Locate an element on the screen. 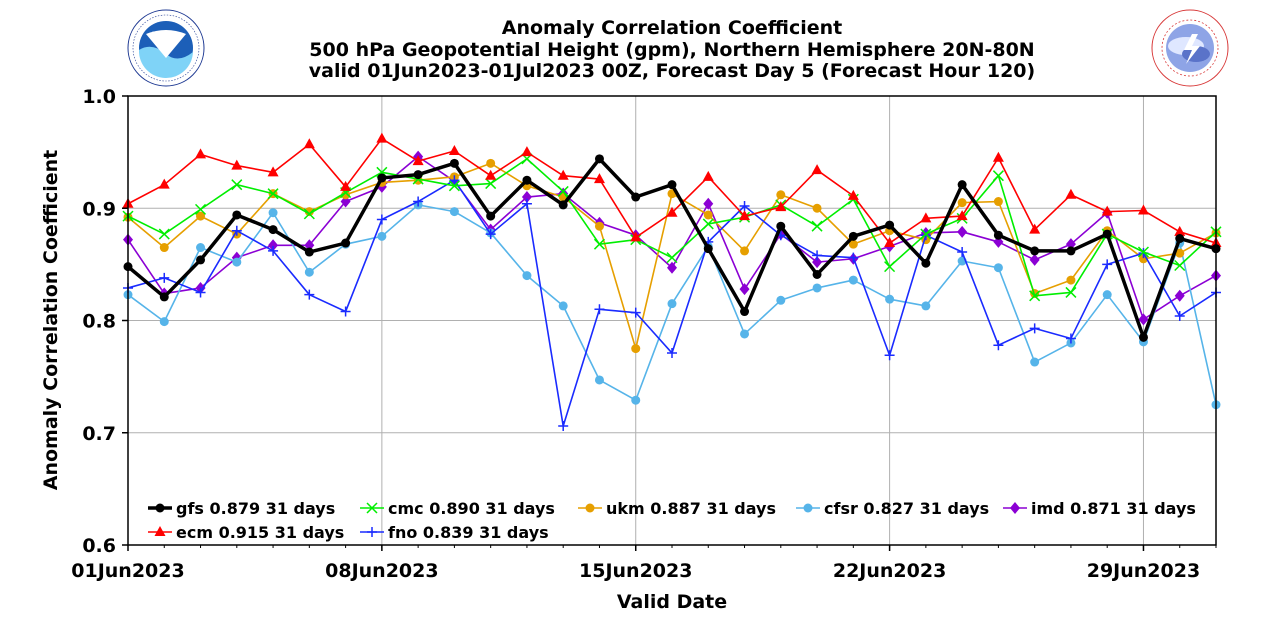 The image size is (1280, 640). nws-logo-icon is located at coordinates (1190, 48).